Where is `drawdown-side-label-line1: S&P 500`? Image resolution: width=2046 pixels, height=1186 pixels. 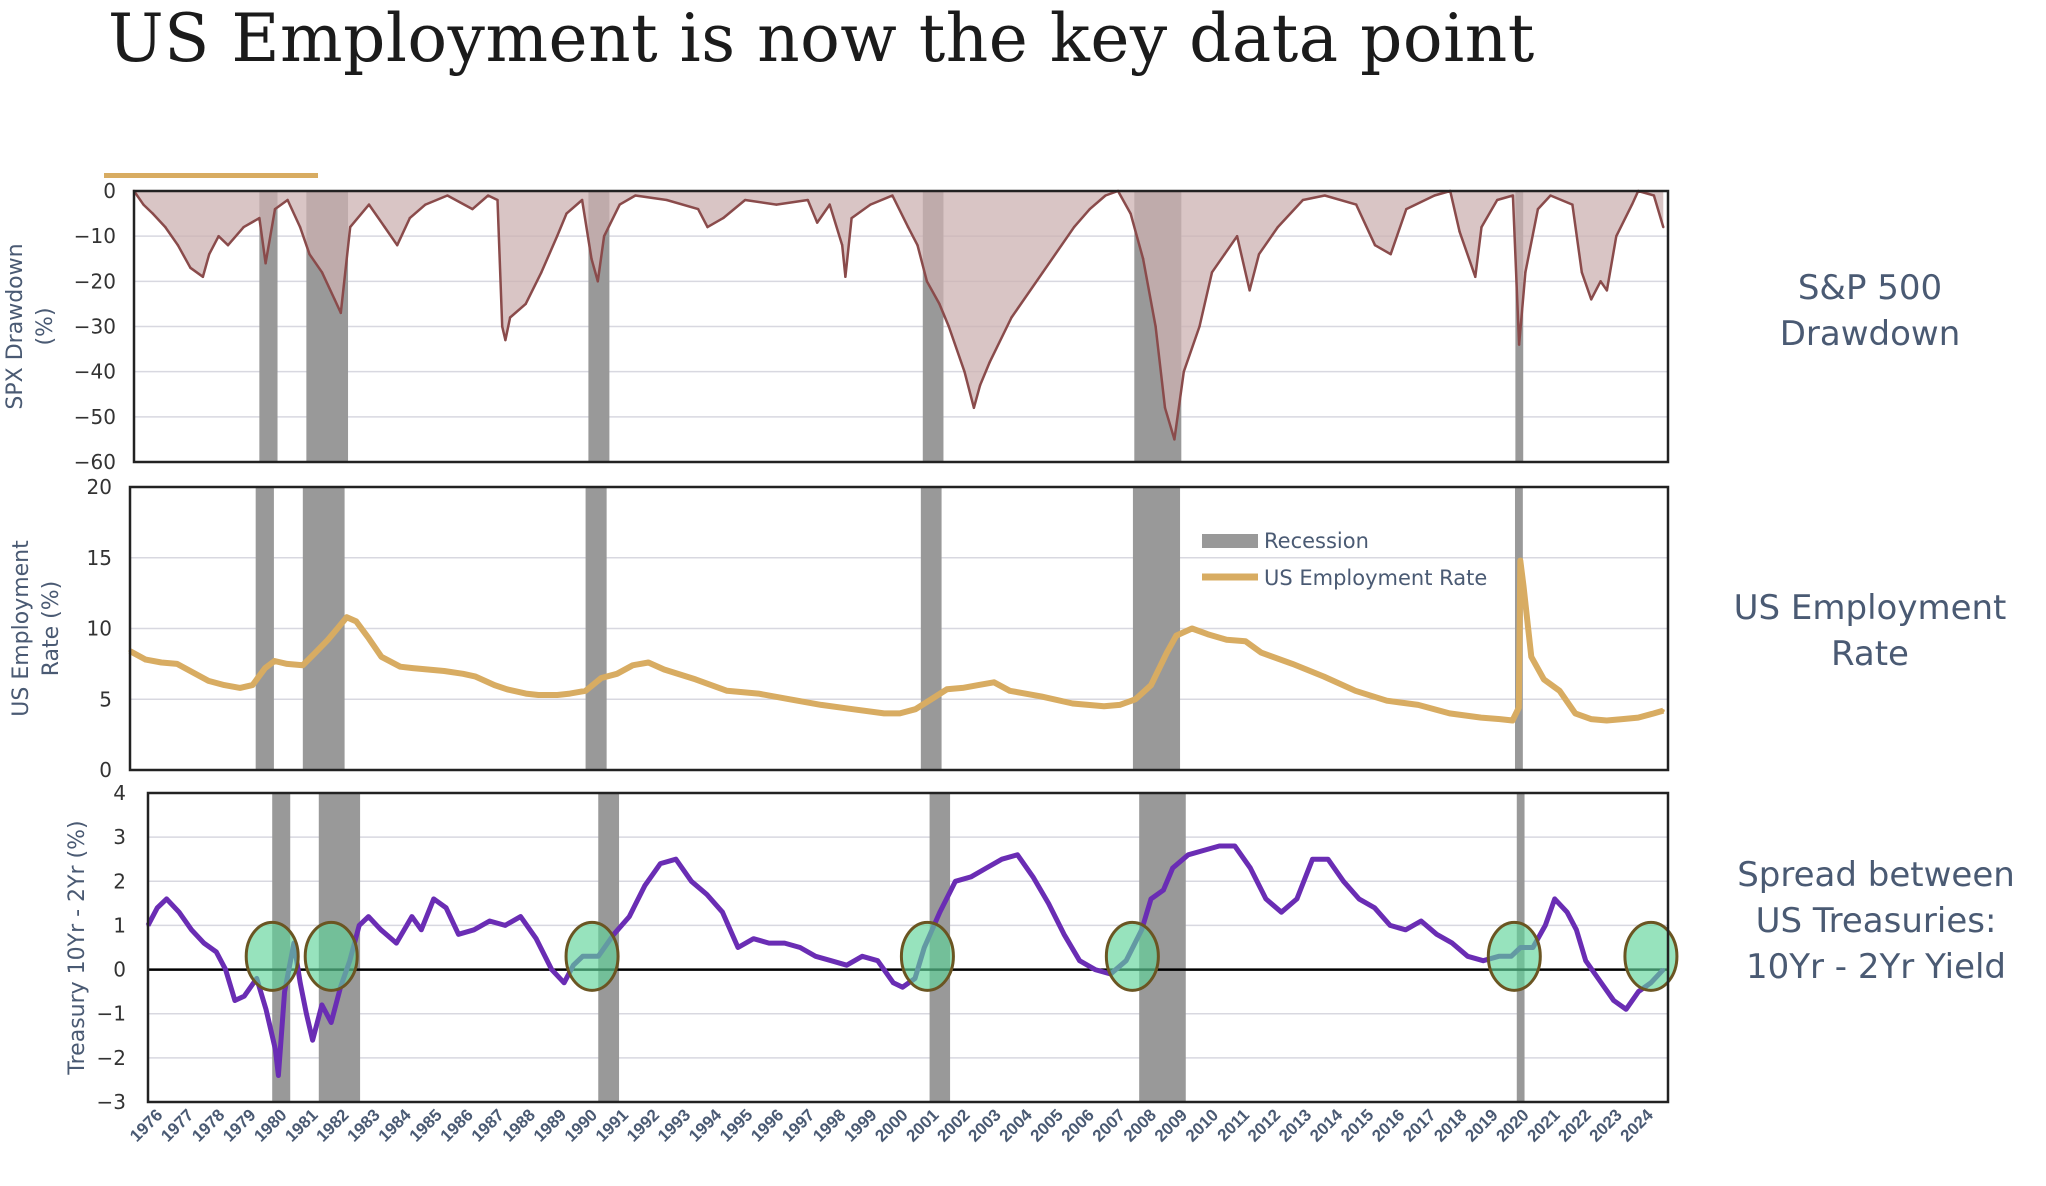 drawdown-side-label-line1: S&P 500 is located at coordinates (1870, 288).